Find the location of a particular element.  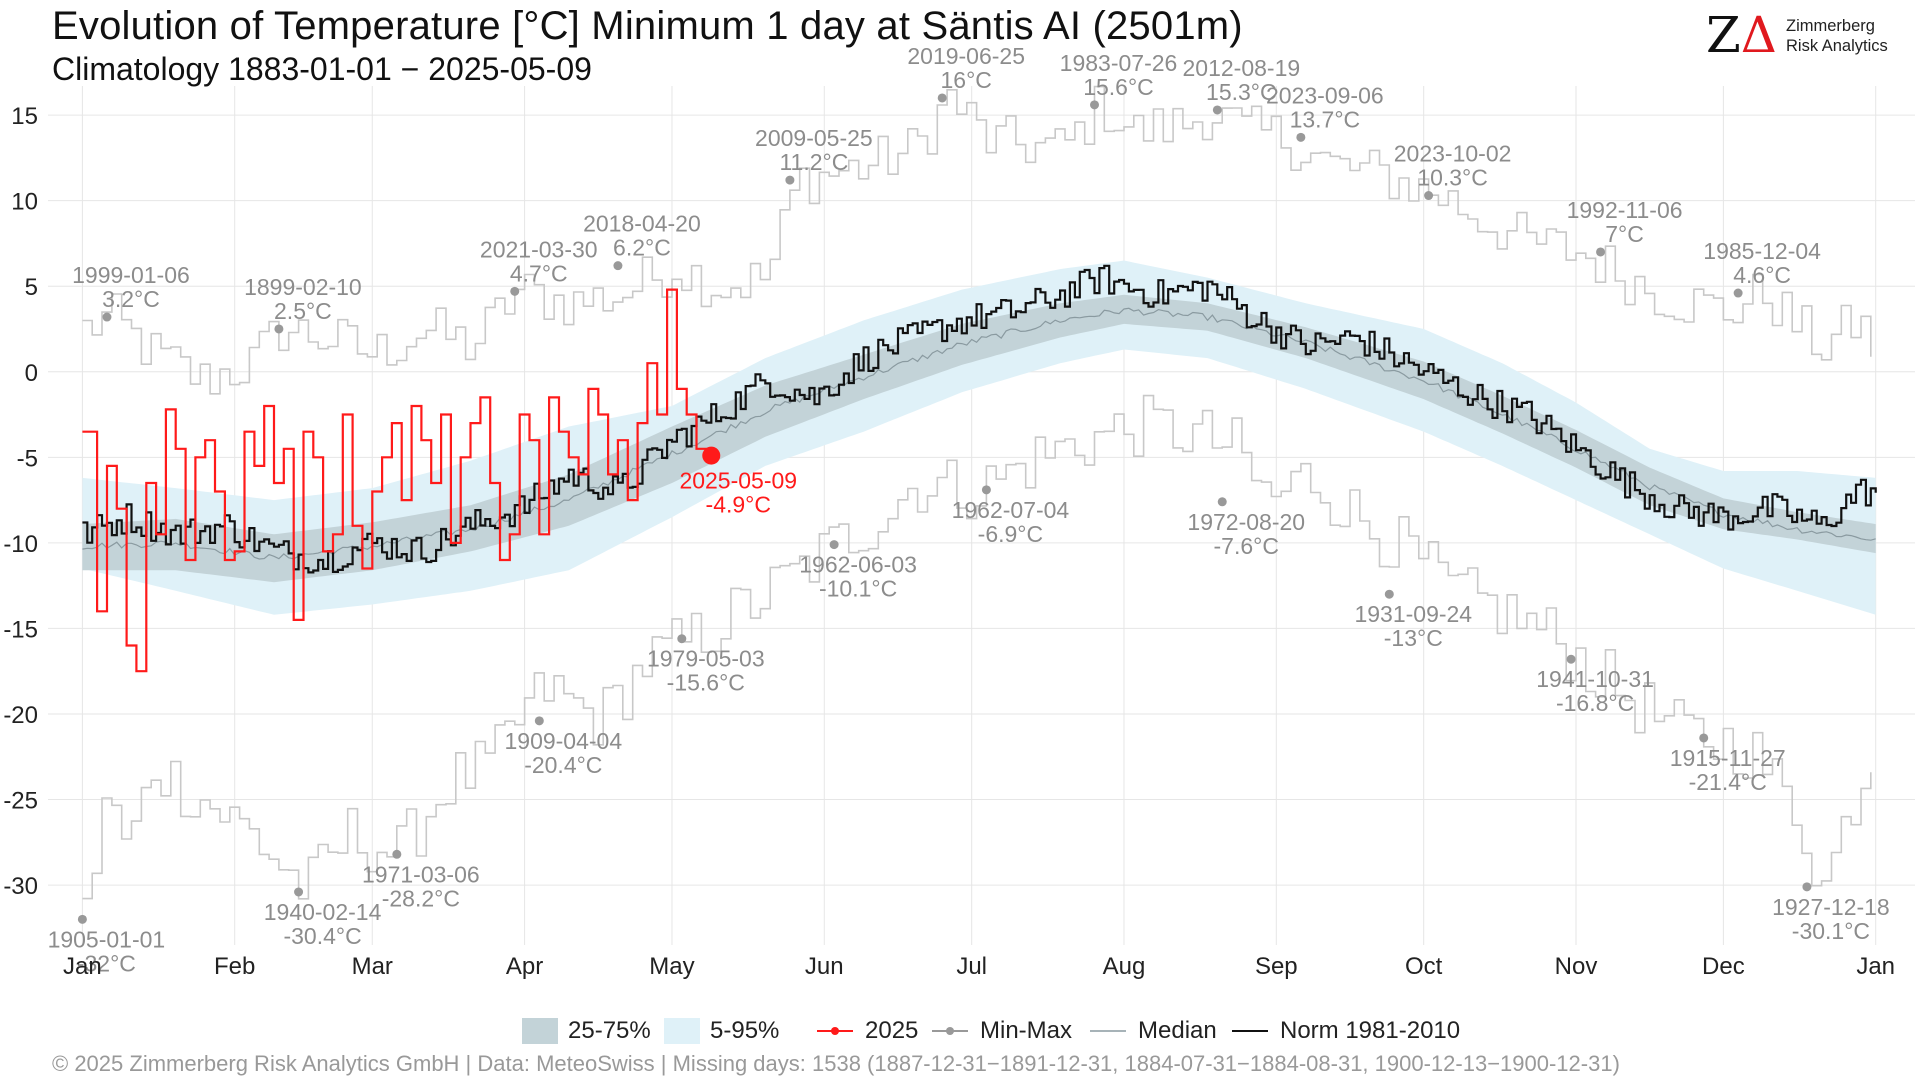

x-tick-label: Mar is located at coordinates (372, 966).